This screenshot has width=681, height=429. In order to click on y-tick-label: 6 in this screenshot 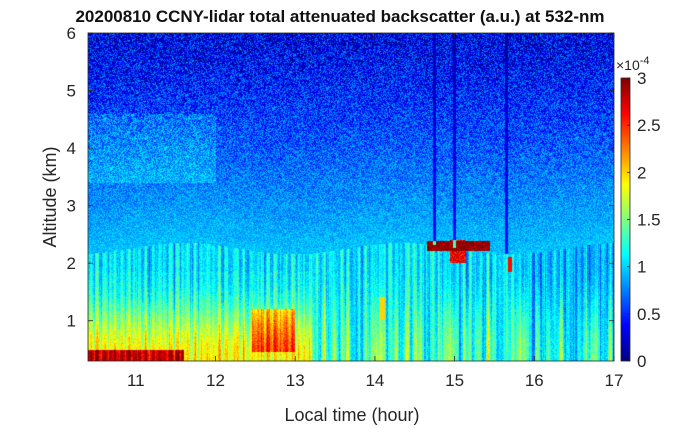, I will do `click(71, 33)`.